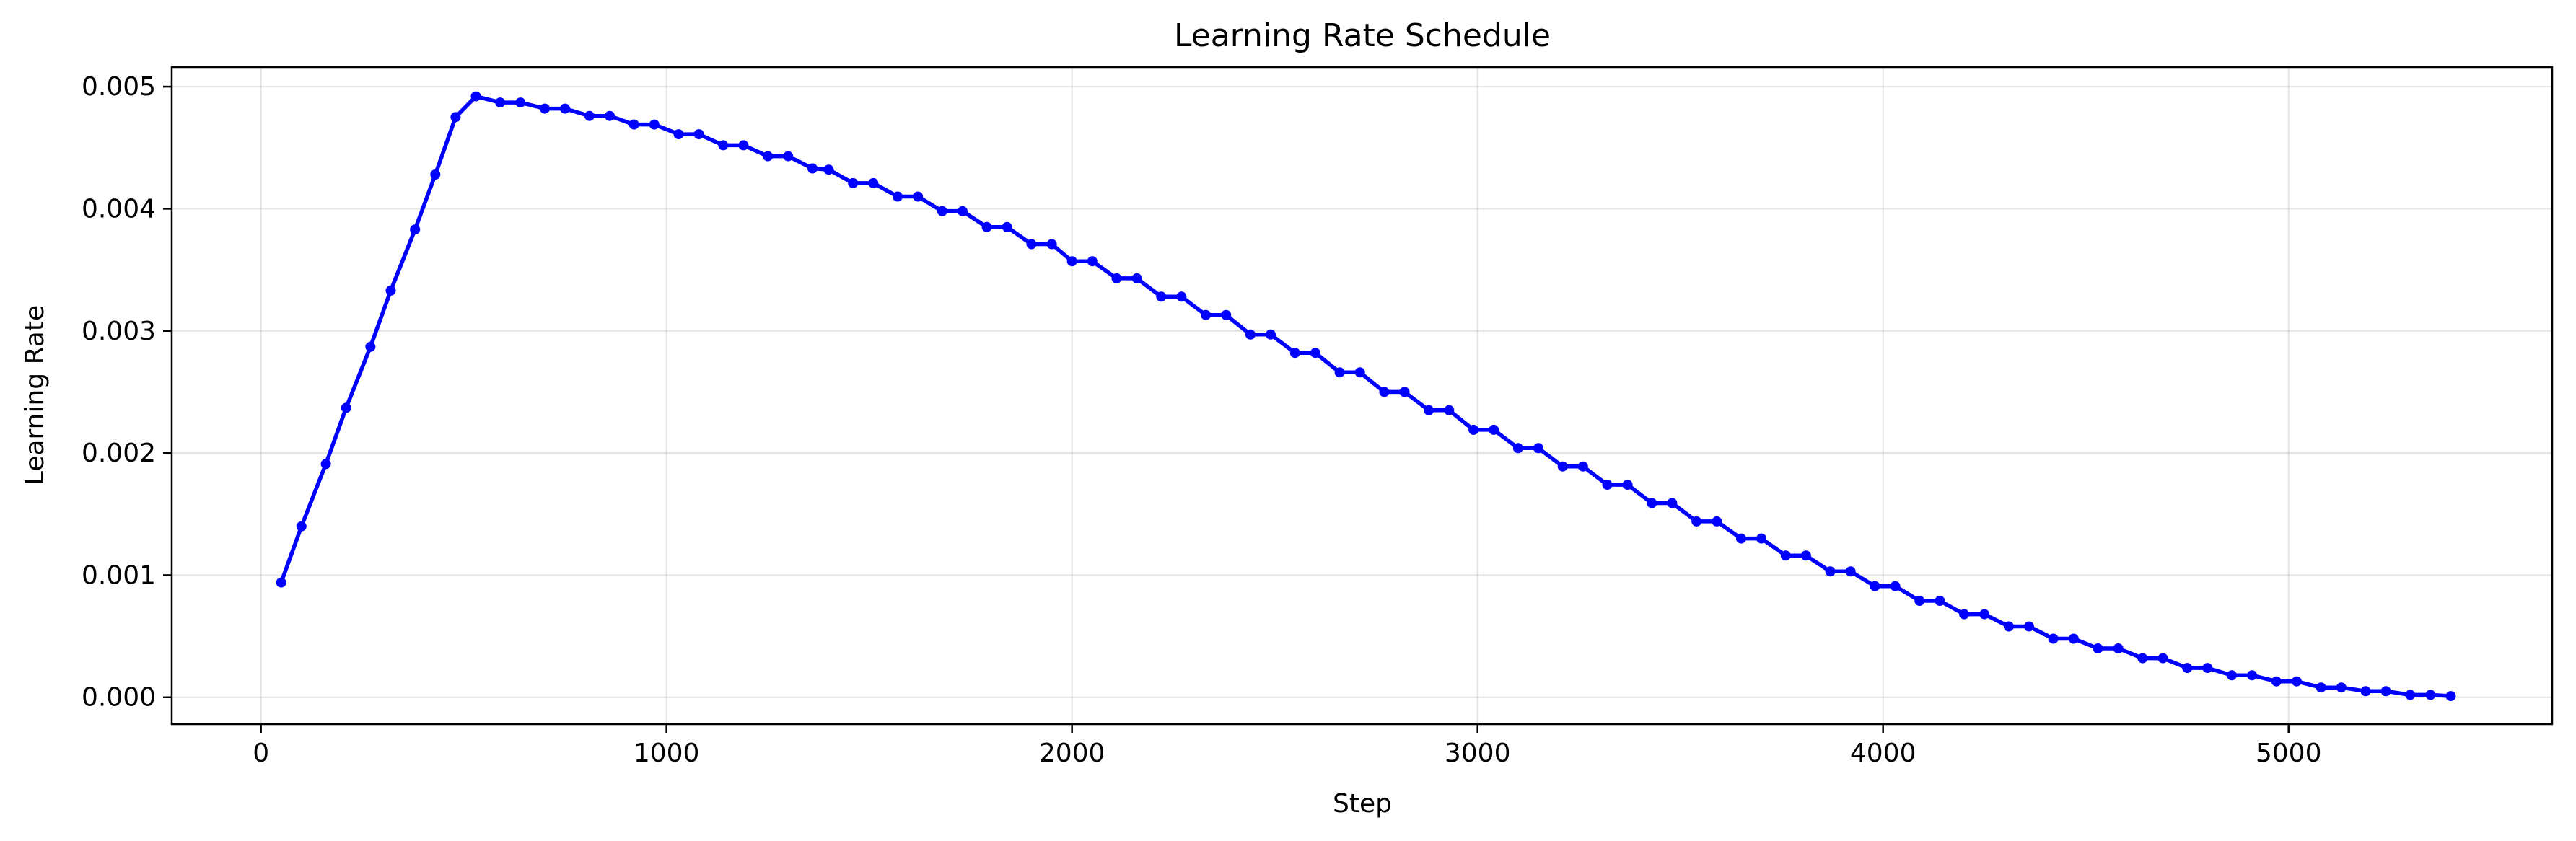 The image size is (2576, 841). Describe the element at coordinates (1072, 753) in the screenshot. I see `x-tick-label: 2000` at that location.